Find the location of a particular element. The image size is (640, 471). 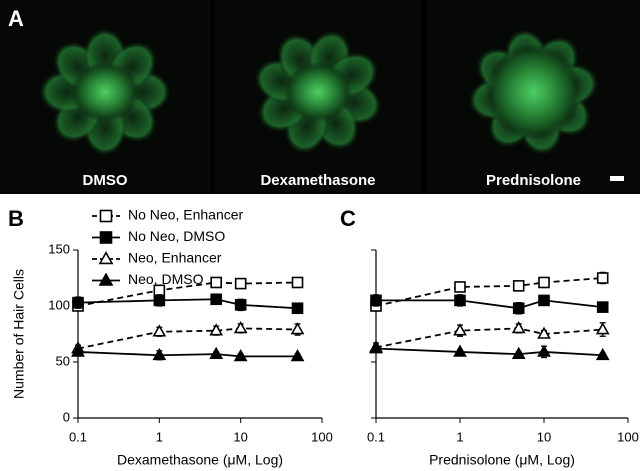

legend-label: No Neo, Enhancer is located at coordinates (186, 215).